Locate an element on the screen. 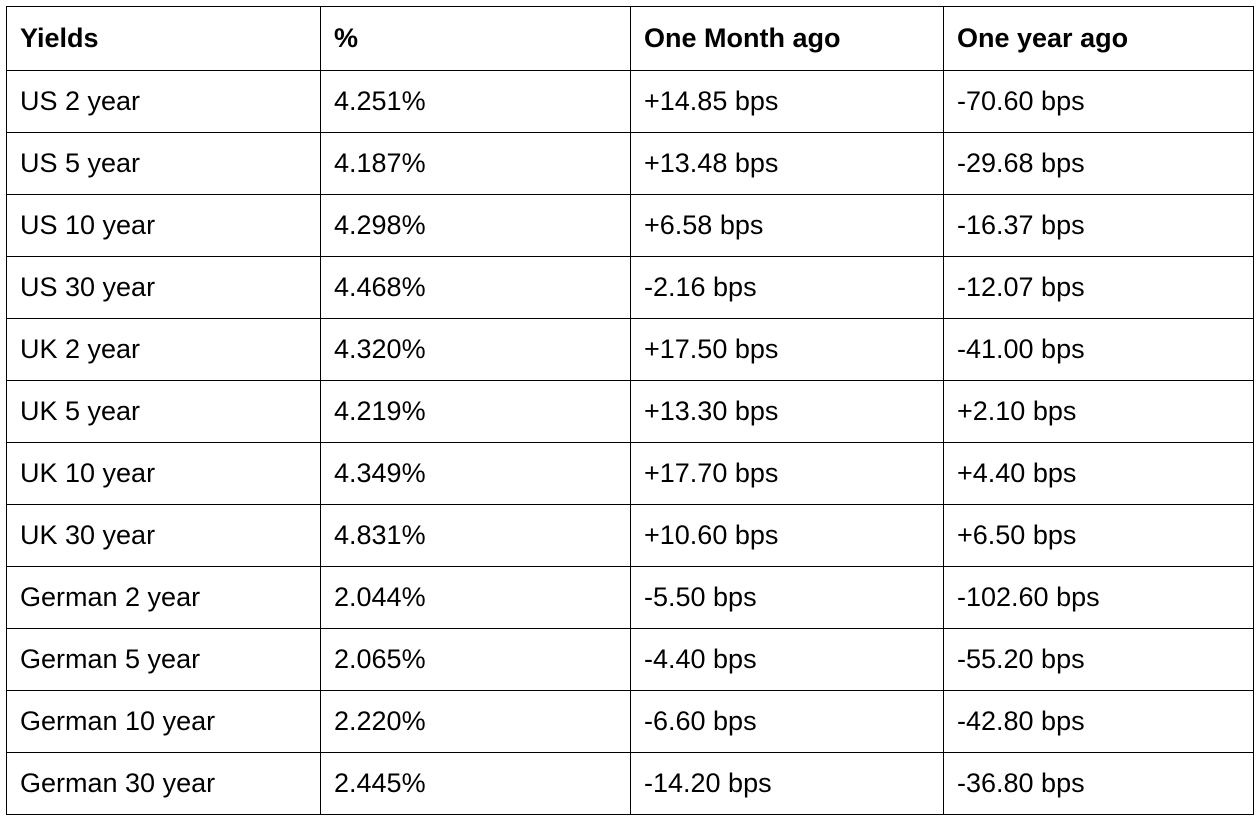  cell-one-month-change: +13.30 bps is located at coordinates (787, 411).